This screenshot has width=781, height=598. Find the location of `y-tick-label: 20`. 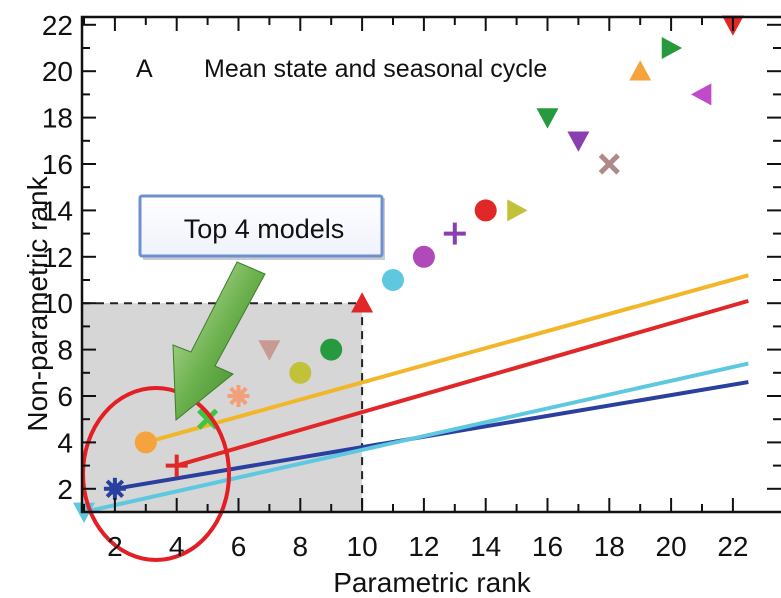

y-tick-label: 20 is located at coordinates (57, 71).